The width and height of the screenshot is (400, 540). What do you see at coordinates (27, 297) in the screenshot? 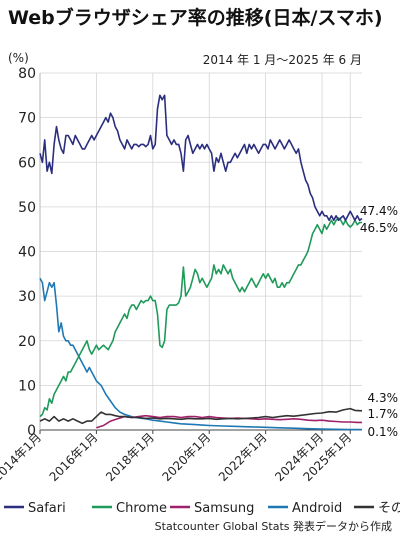
I see `y-tick-label: 30` at bounding box center [27, 297].